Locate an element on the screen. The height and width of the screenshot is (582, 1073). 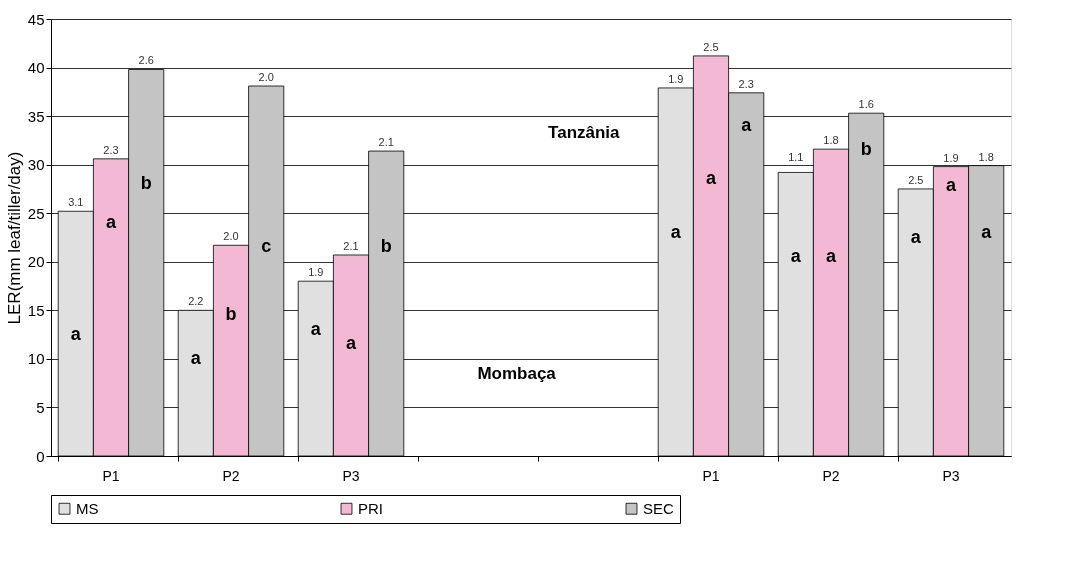
y-tick-label: 15 is located at coordinates (36, 310).